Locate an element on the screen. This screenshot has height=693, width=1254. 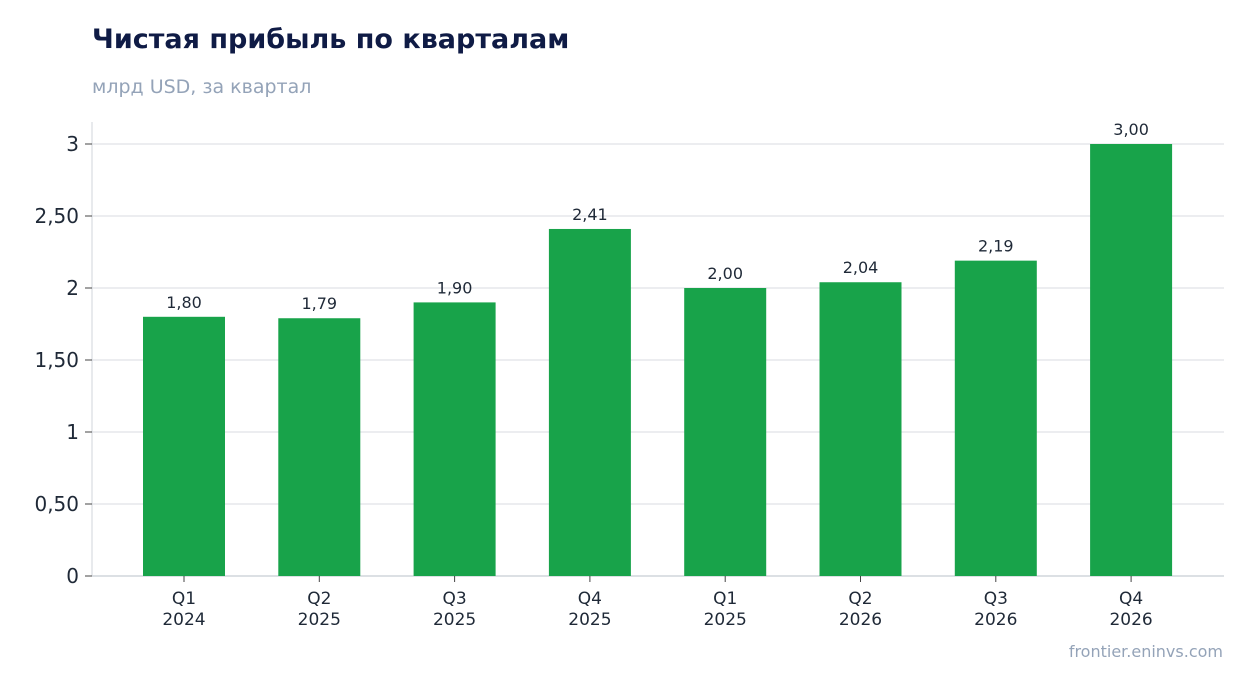
y-tick: 0 is located at coordinates (79, 576).